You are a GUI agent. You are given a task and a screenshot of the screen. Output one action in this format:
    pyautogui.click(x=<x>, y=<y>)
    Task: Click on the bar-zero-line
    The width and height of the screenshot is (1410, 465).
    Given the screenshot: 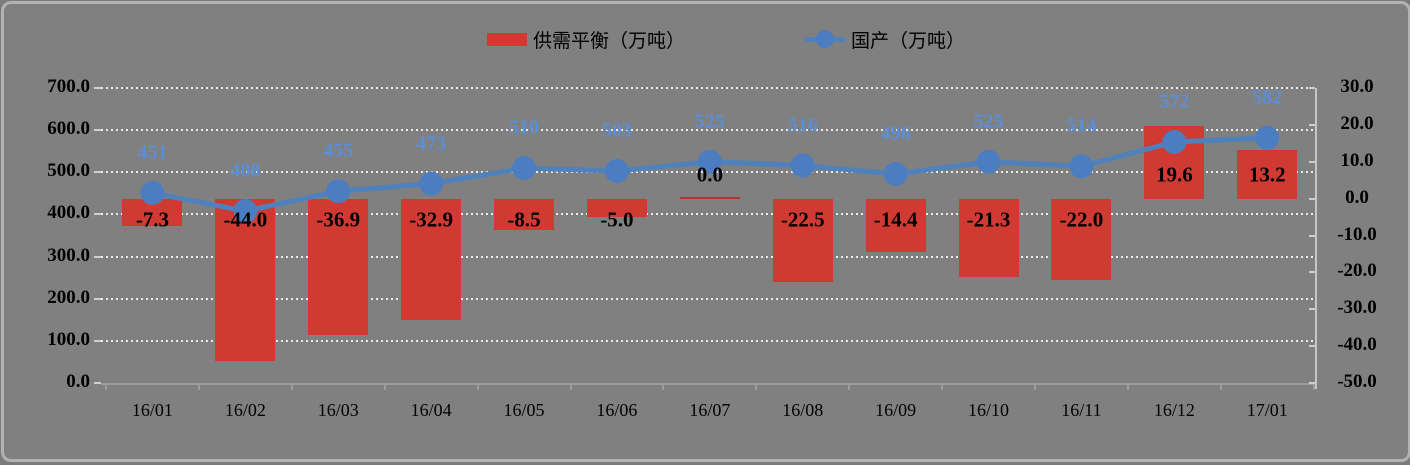 What is the action you would take?
    pyautogui.click(x=709, y=198)
    